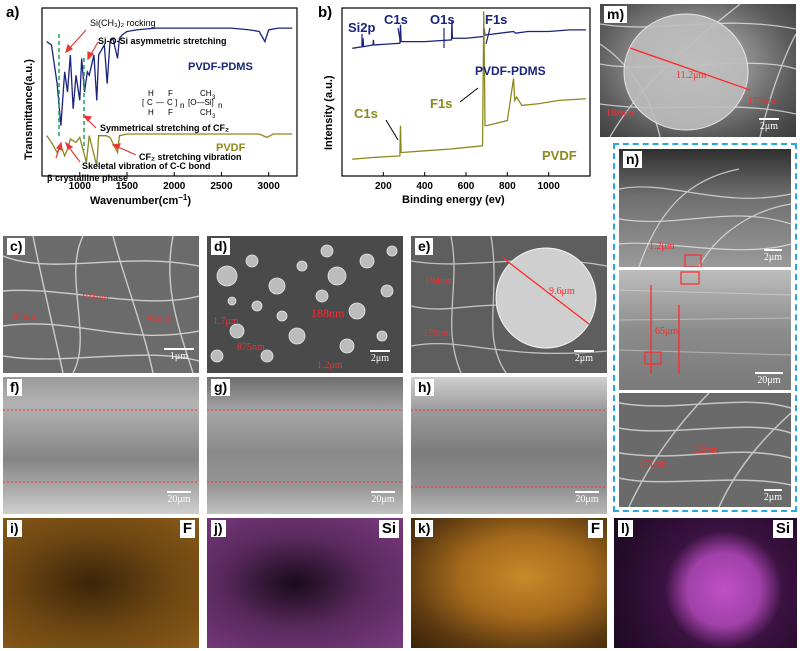  What do you see at coordinates (87, 178) in the screenshot?
I see `ftir-annotation-6: β crystalline phase` at bounding box center [87, 178].